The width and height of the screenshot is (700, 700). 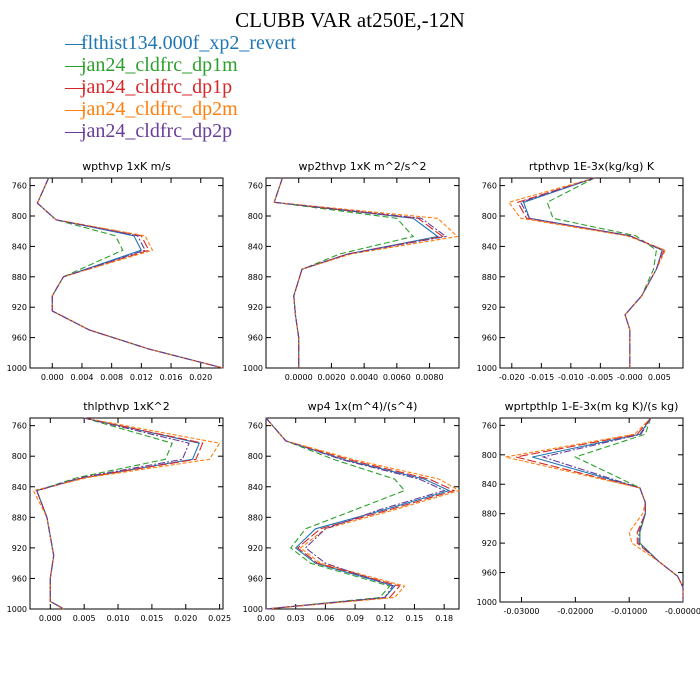 I want to click on x-tick-label: 0.15, so click(x=415, y=618).